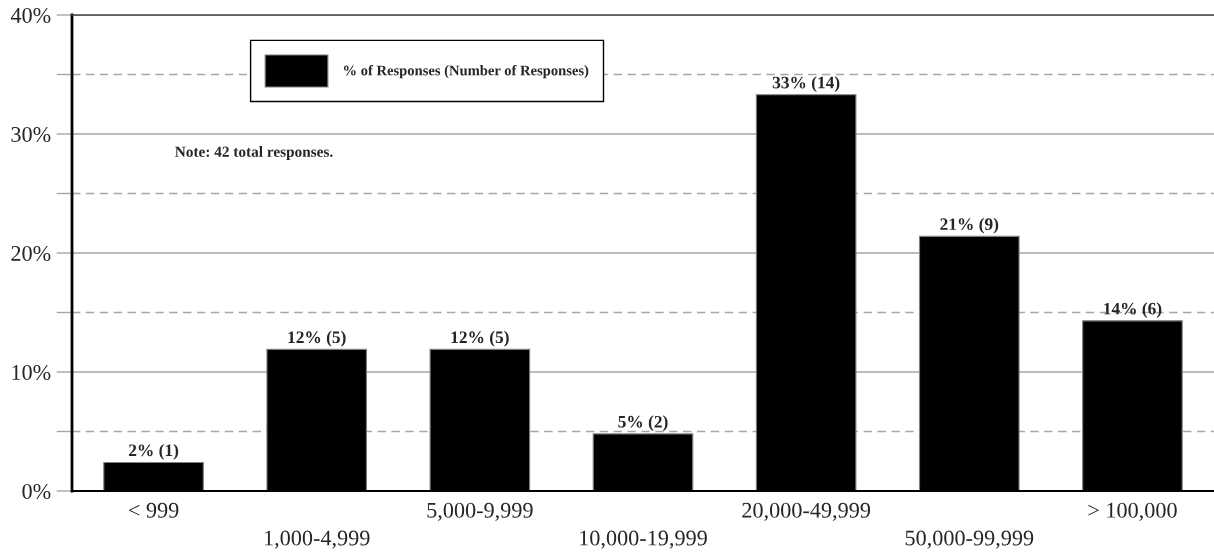 The width and height of the screenshot is (1214, 555). I want to click on y-tick-label: 30%, so click(31, 134).